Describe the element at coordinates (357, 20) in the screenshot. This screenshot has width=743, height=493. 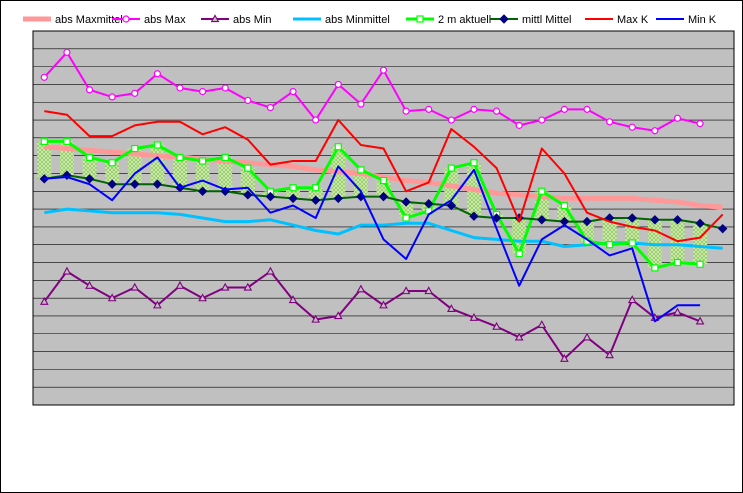
I see `legend-label: abs Minmittel` at that location.